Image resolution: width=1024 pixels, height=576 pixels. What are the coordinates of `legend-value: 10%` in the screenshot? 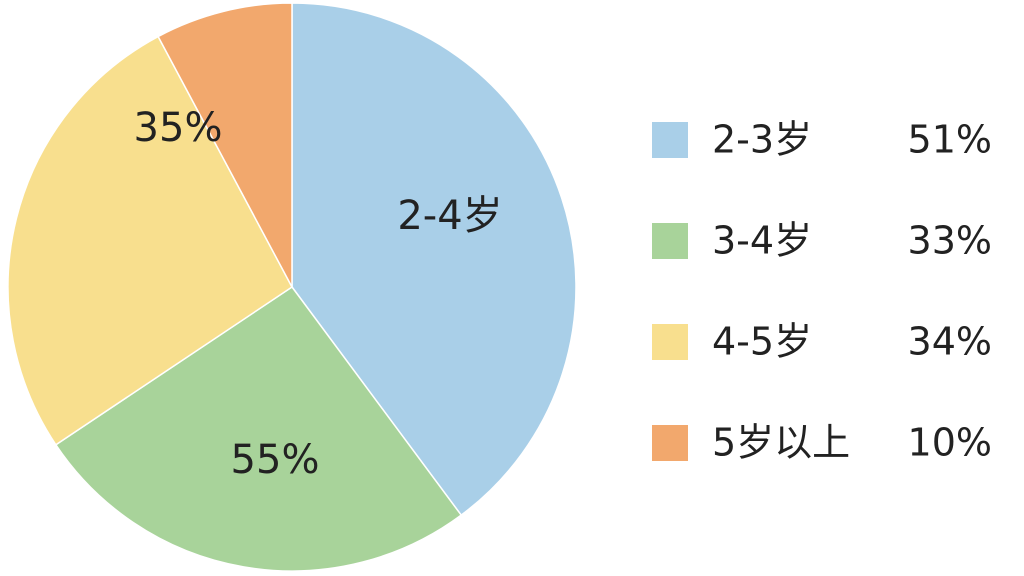 It's located at (950, 443).